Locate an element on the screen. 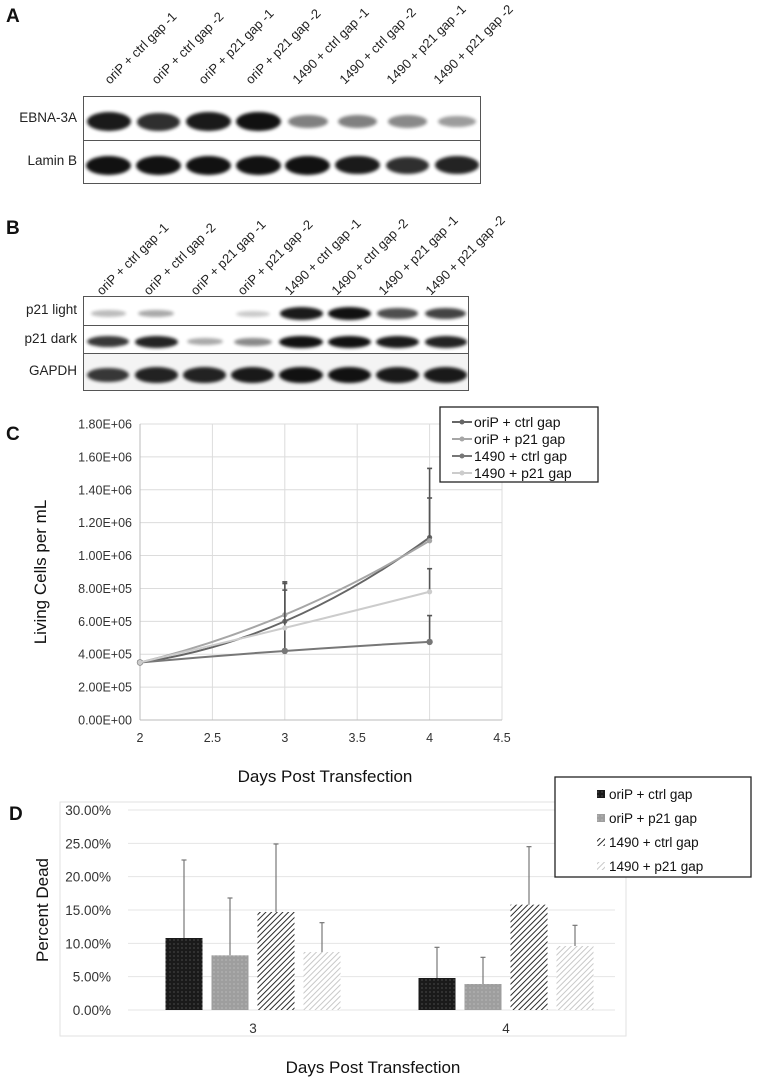  y-tick-label: 1.80E+06 is located at coordinates (105, 425).